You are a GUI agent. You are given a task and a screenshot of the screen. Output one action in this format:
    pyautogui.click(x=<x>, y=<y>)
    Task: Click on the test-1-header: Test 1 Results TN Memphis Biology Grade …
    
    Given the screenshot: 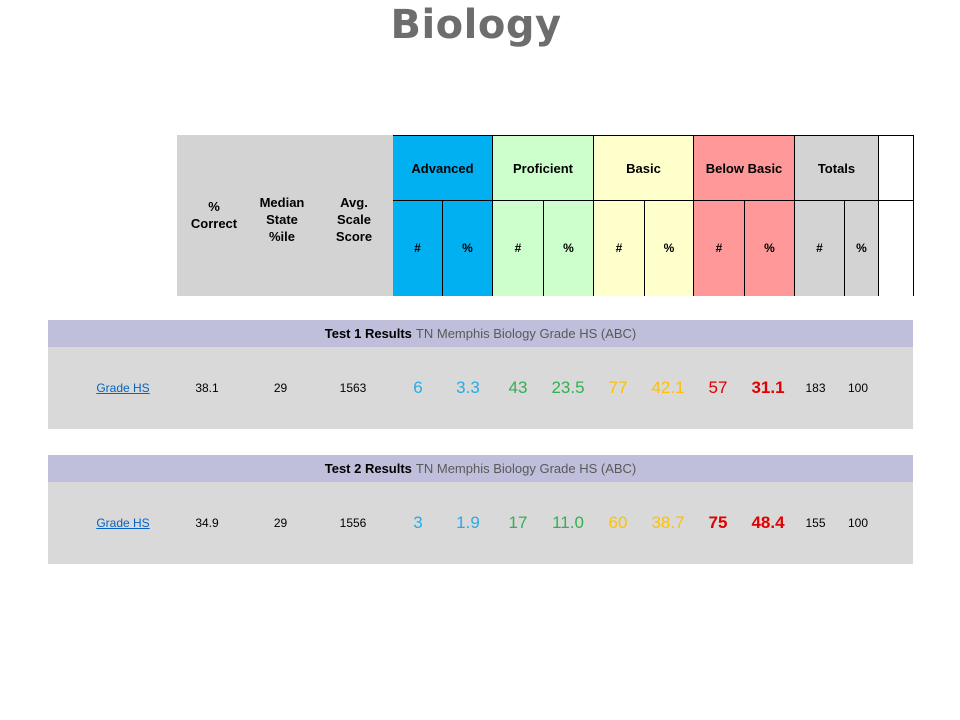 What is the action you would take?
    pyautogui.click(x=480, y=333)
    